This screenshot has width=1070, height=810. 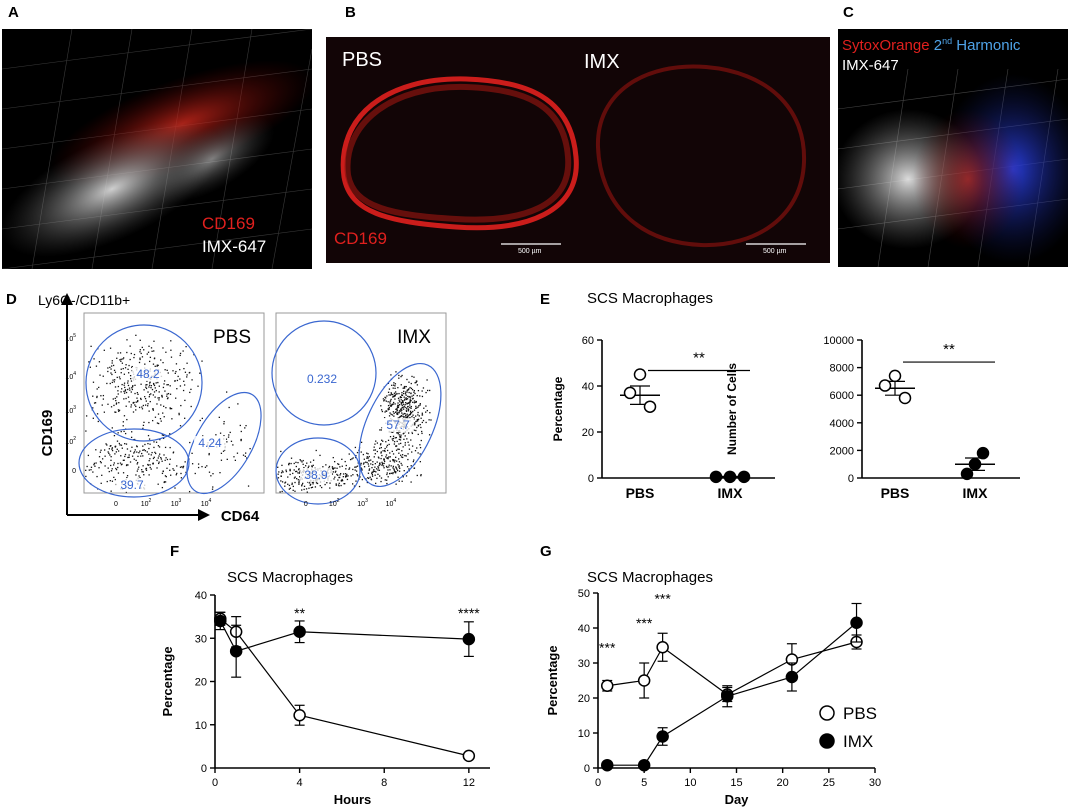 I want to click on significance-annotation: ****, so click(x=469, y=613).